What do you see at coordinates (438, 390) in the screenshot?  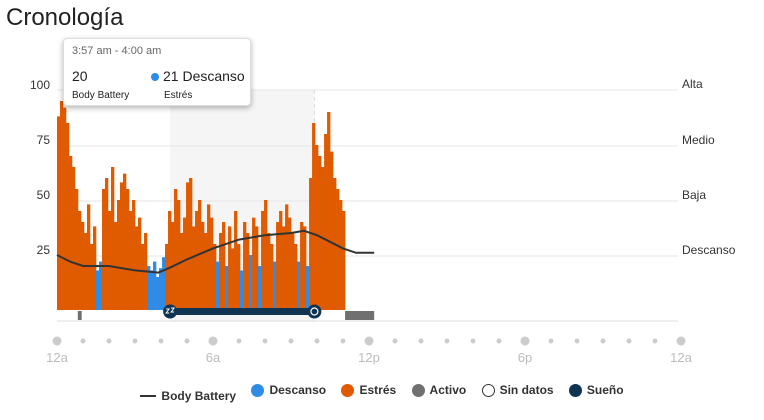 I see `legend-active: Activo` at bounding box center [438, 390].